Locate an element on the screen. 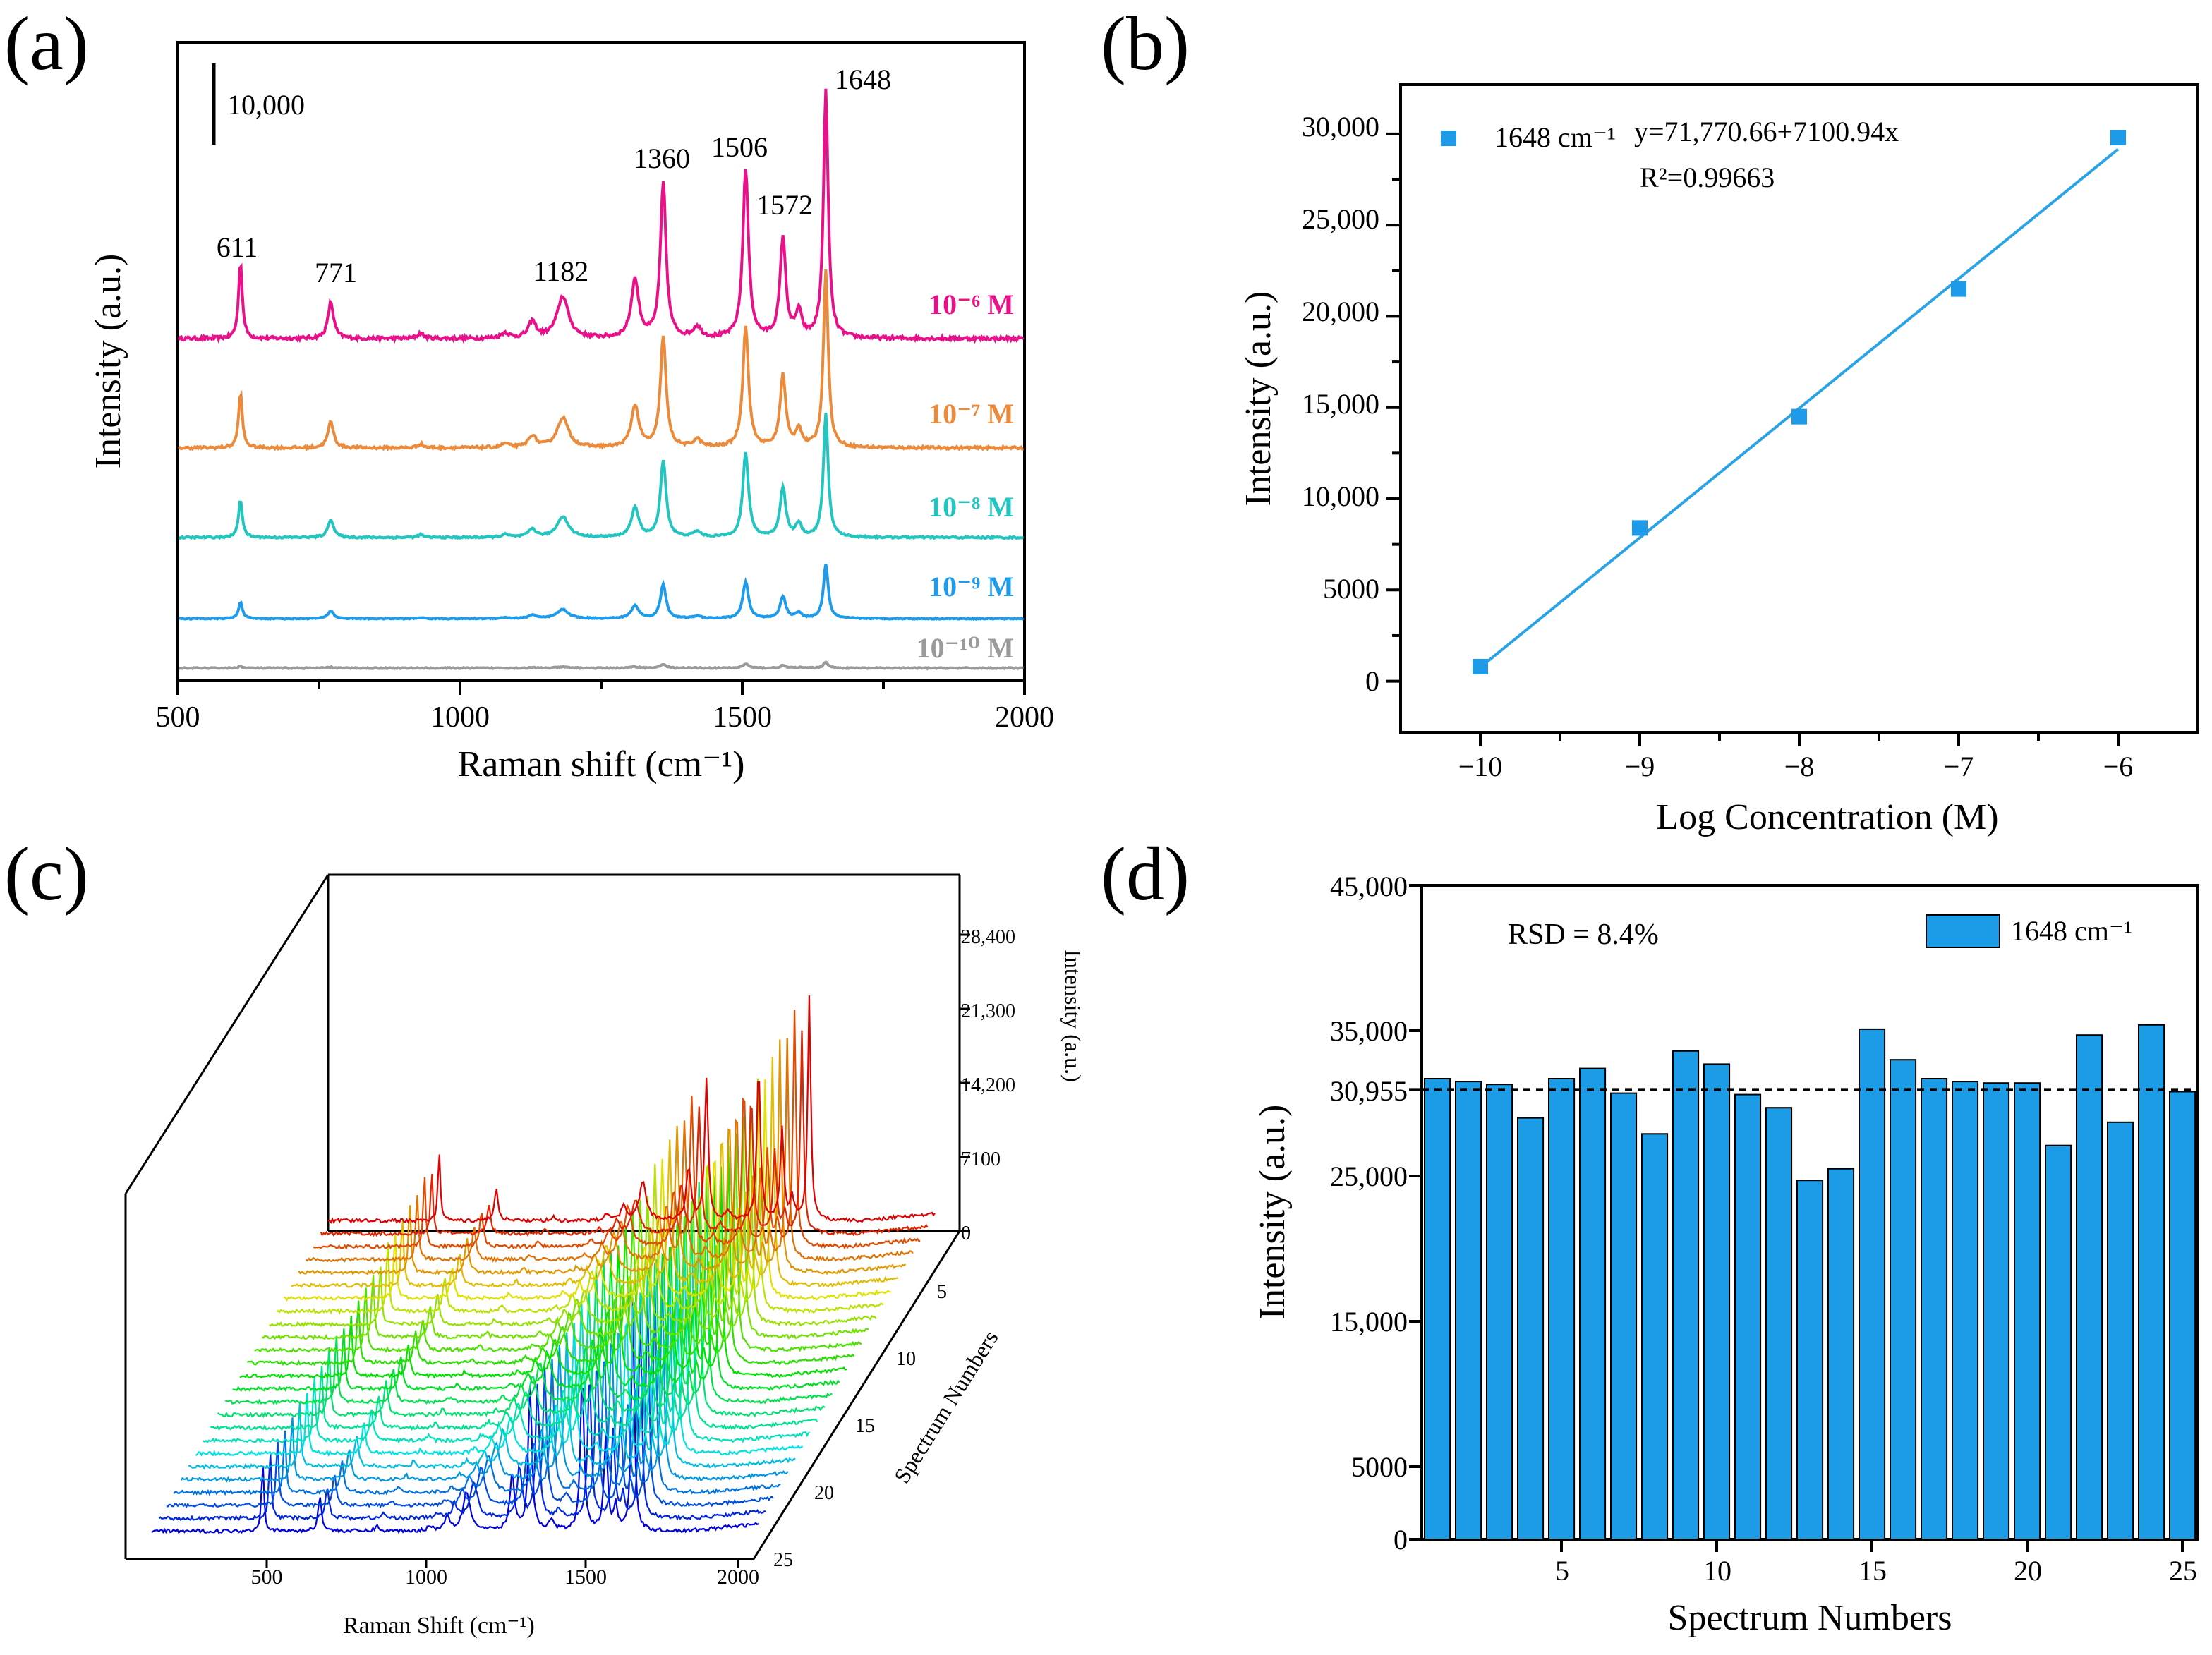  peak-label-1572: 1572 is located at coordinates (784, 205).